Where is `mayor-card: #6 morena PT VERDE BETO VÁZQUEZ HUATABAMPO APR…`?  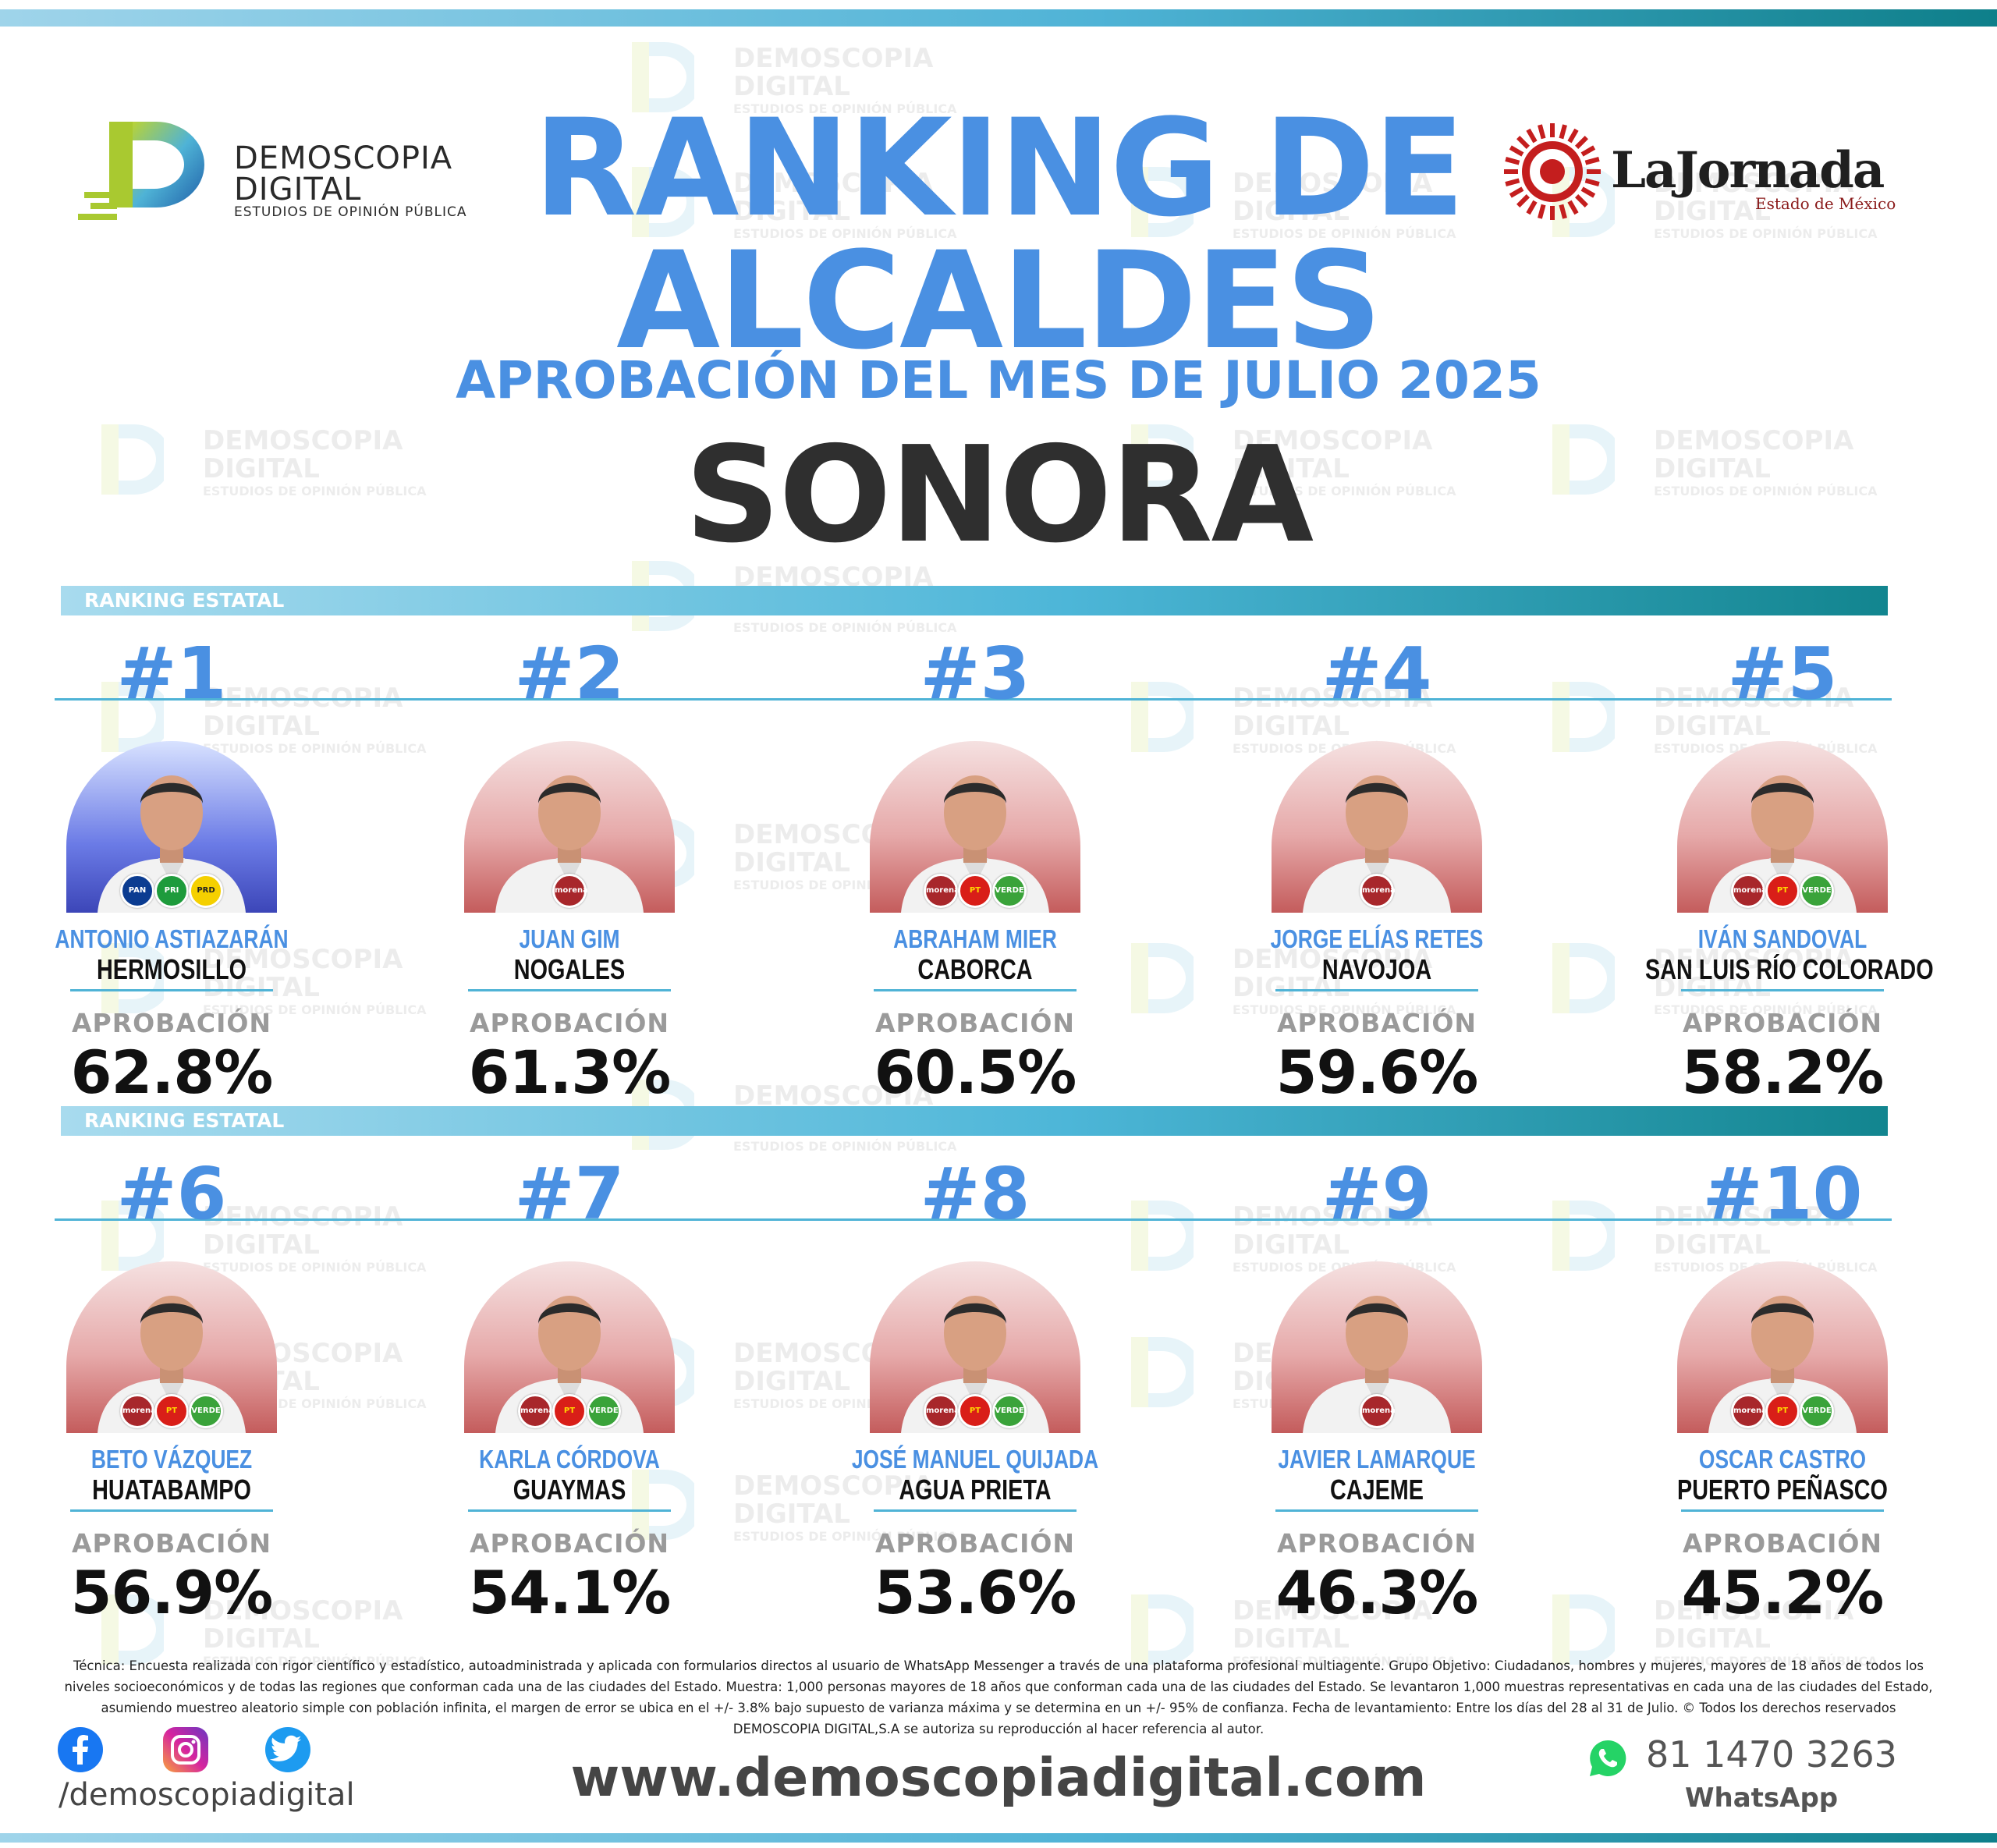 mayor-card: #6 morena PT VERDE BETO VÁZQUEZ HUATABAMPO APR… is located at coordinates (171, 1386).